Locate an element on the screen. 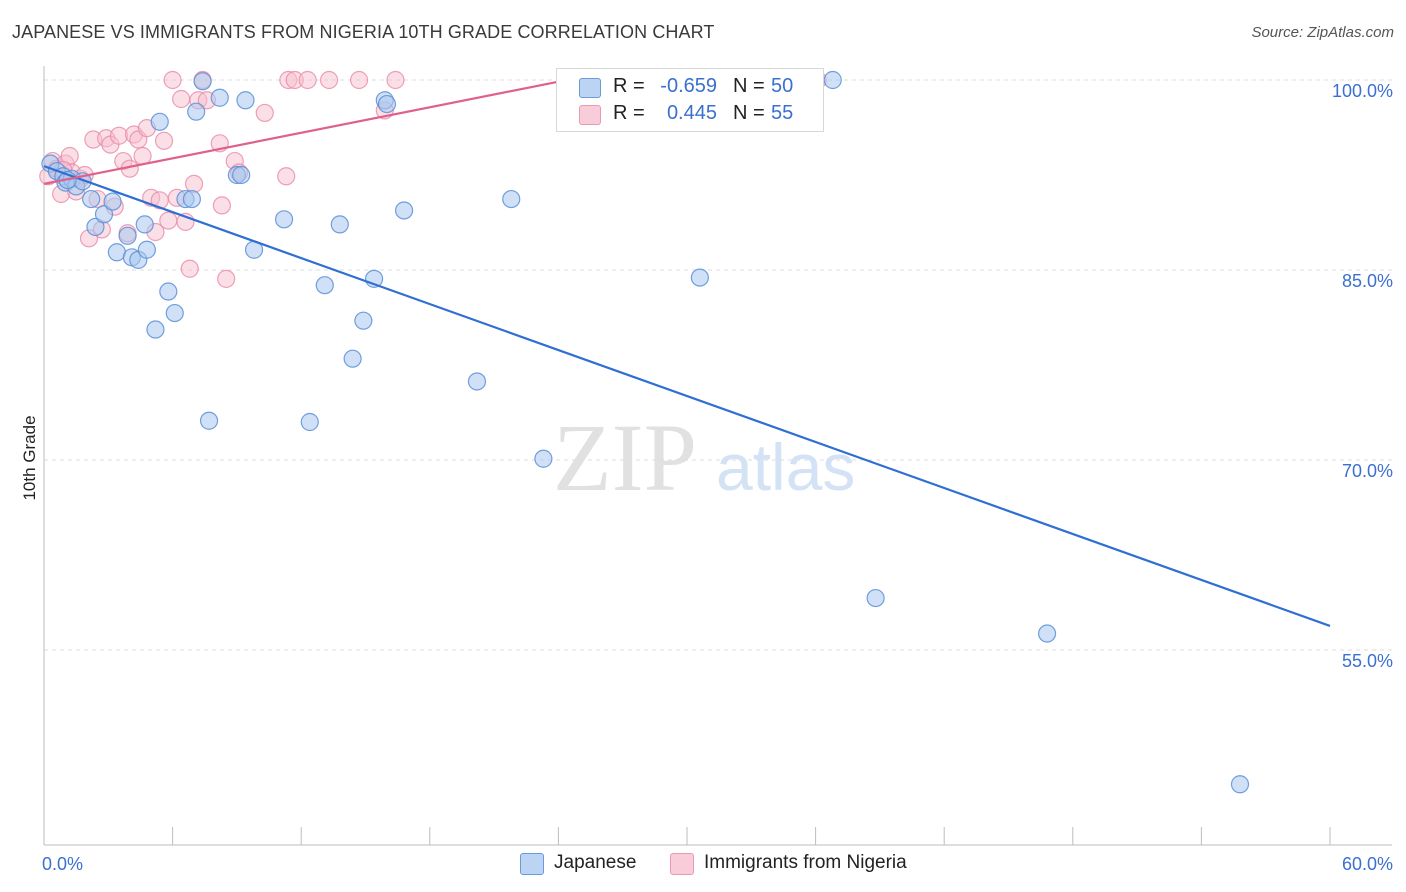 The height and width of the screenshot is (892, 1406). x-tick-label: 0.0% is located at coordinates (62, 864).